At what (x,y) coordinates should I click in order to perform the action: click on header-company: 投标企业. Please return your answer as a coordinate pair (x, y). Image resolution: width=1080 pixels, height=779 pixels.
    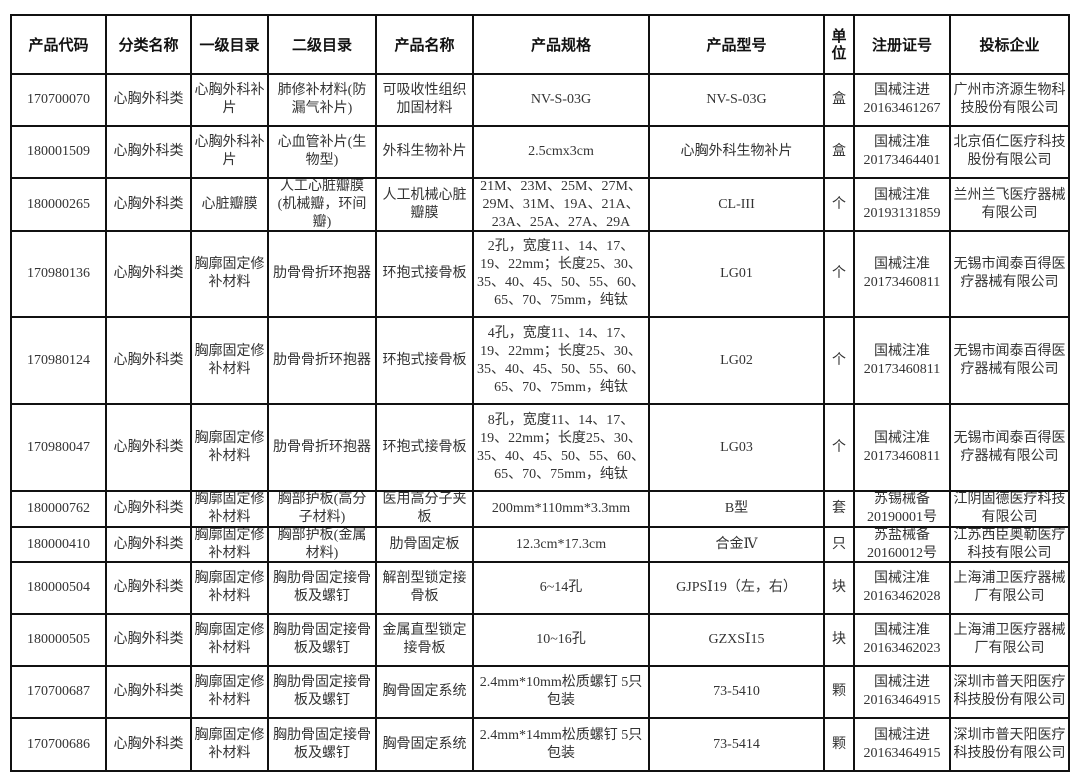
    Looking at the image, I should click on (1009, 44).